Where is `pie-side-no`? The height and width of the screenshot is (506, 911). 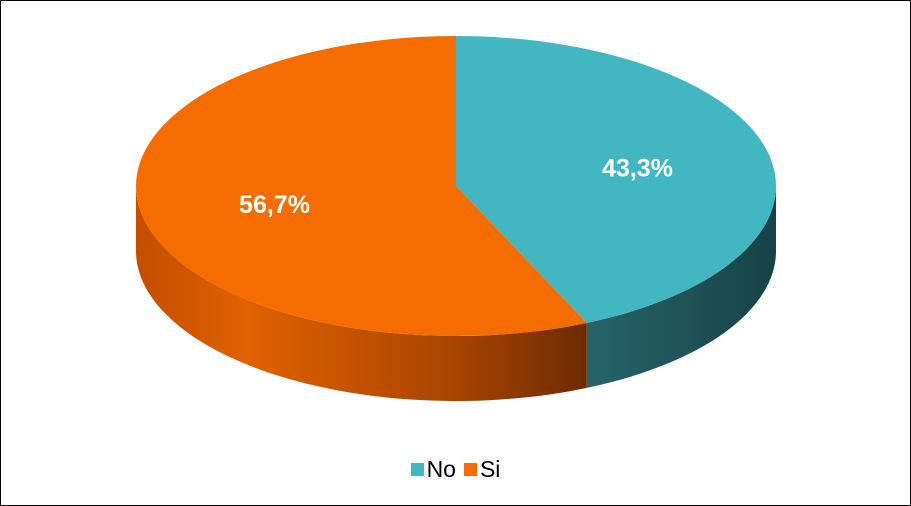 pie-side-no is located at coordinates (681, 287).